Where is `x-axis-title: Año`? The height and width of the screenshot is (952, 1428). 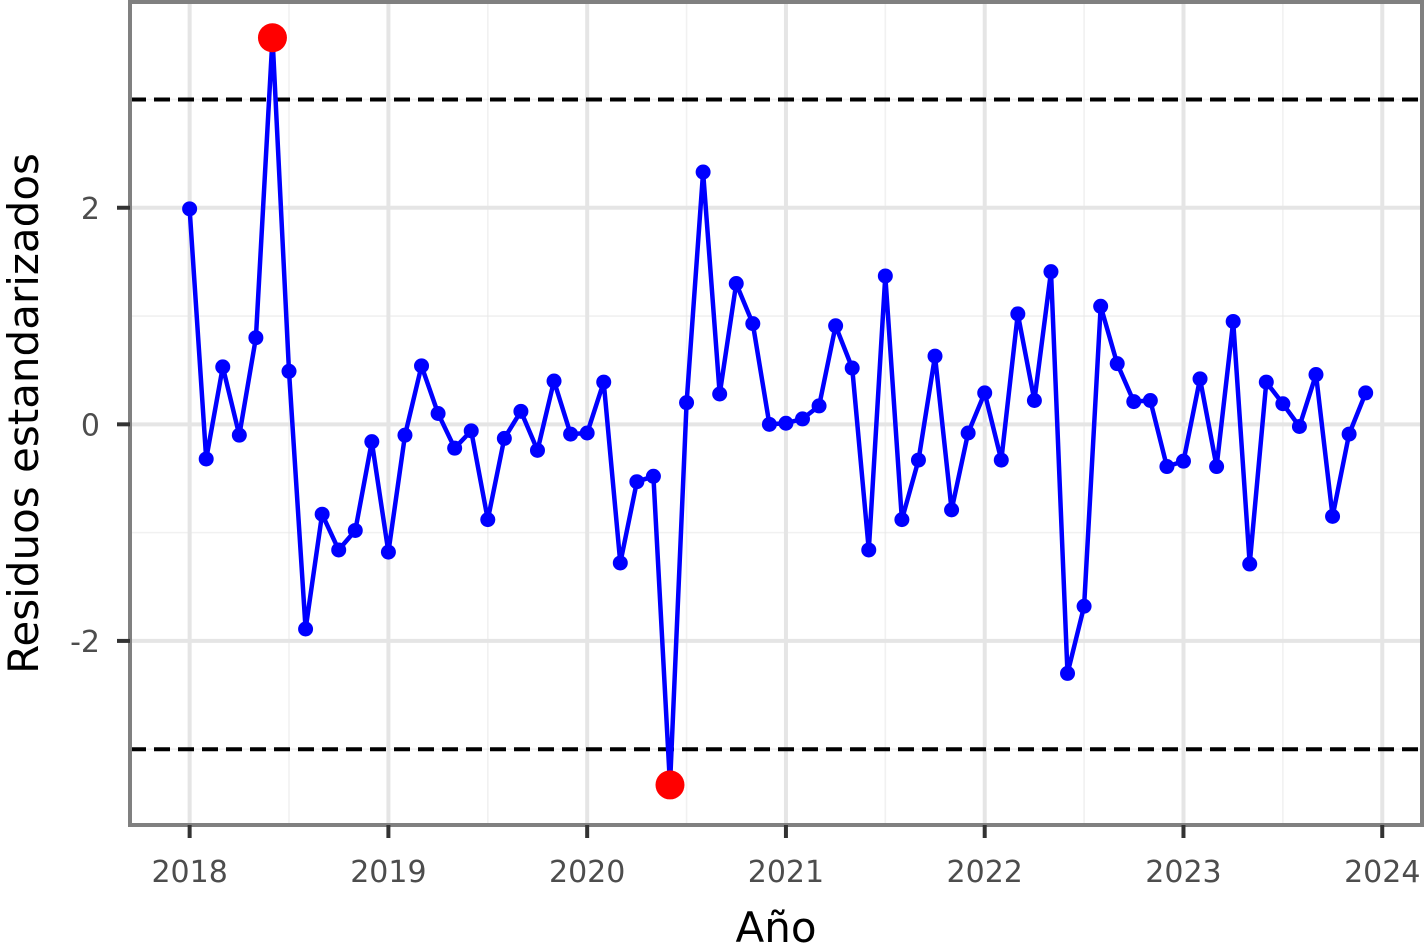
x-axis-title: Año is located at coordinates (775, 927).